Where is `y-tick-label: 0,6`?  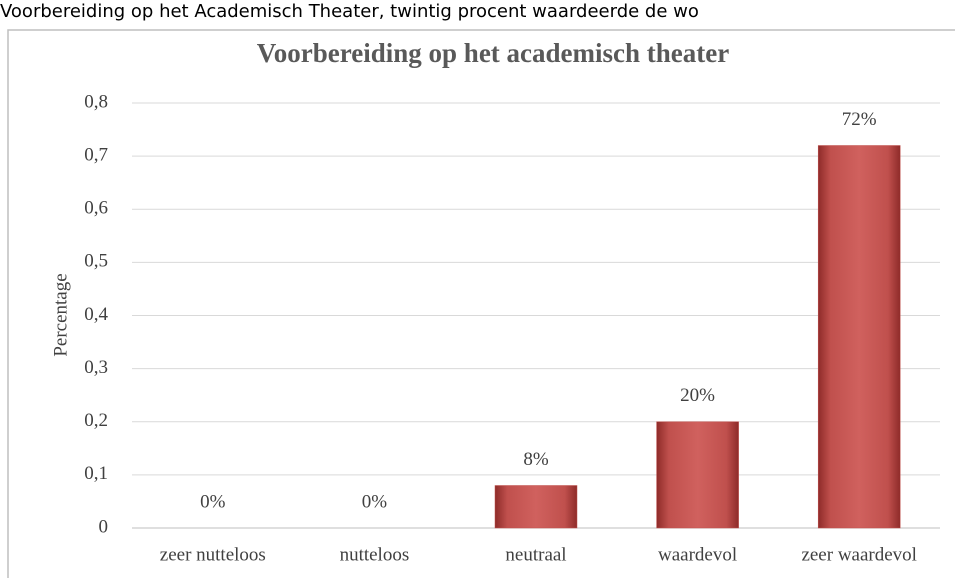
y-tick-label: 0,6 is located at coordinates (96, 208).